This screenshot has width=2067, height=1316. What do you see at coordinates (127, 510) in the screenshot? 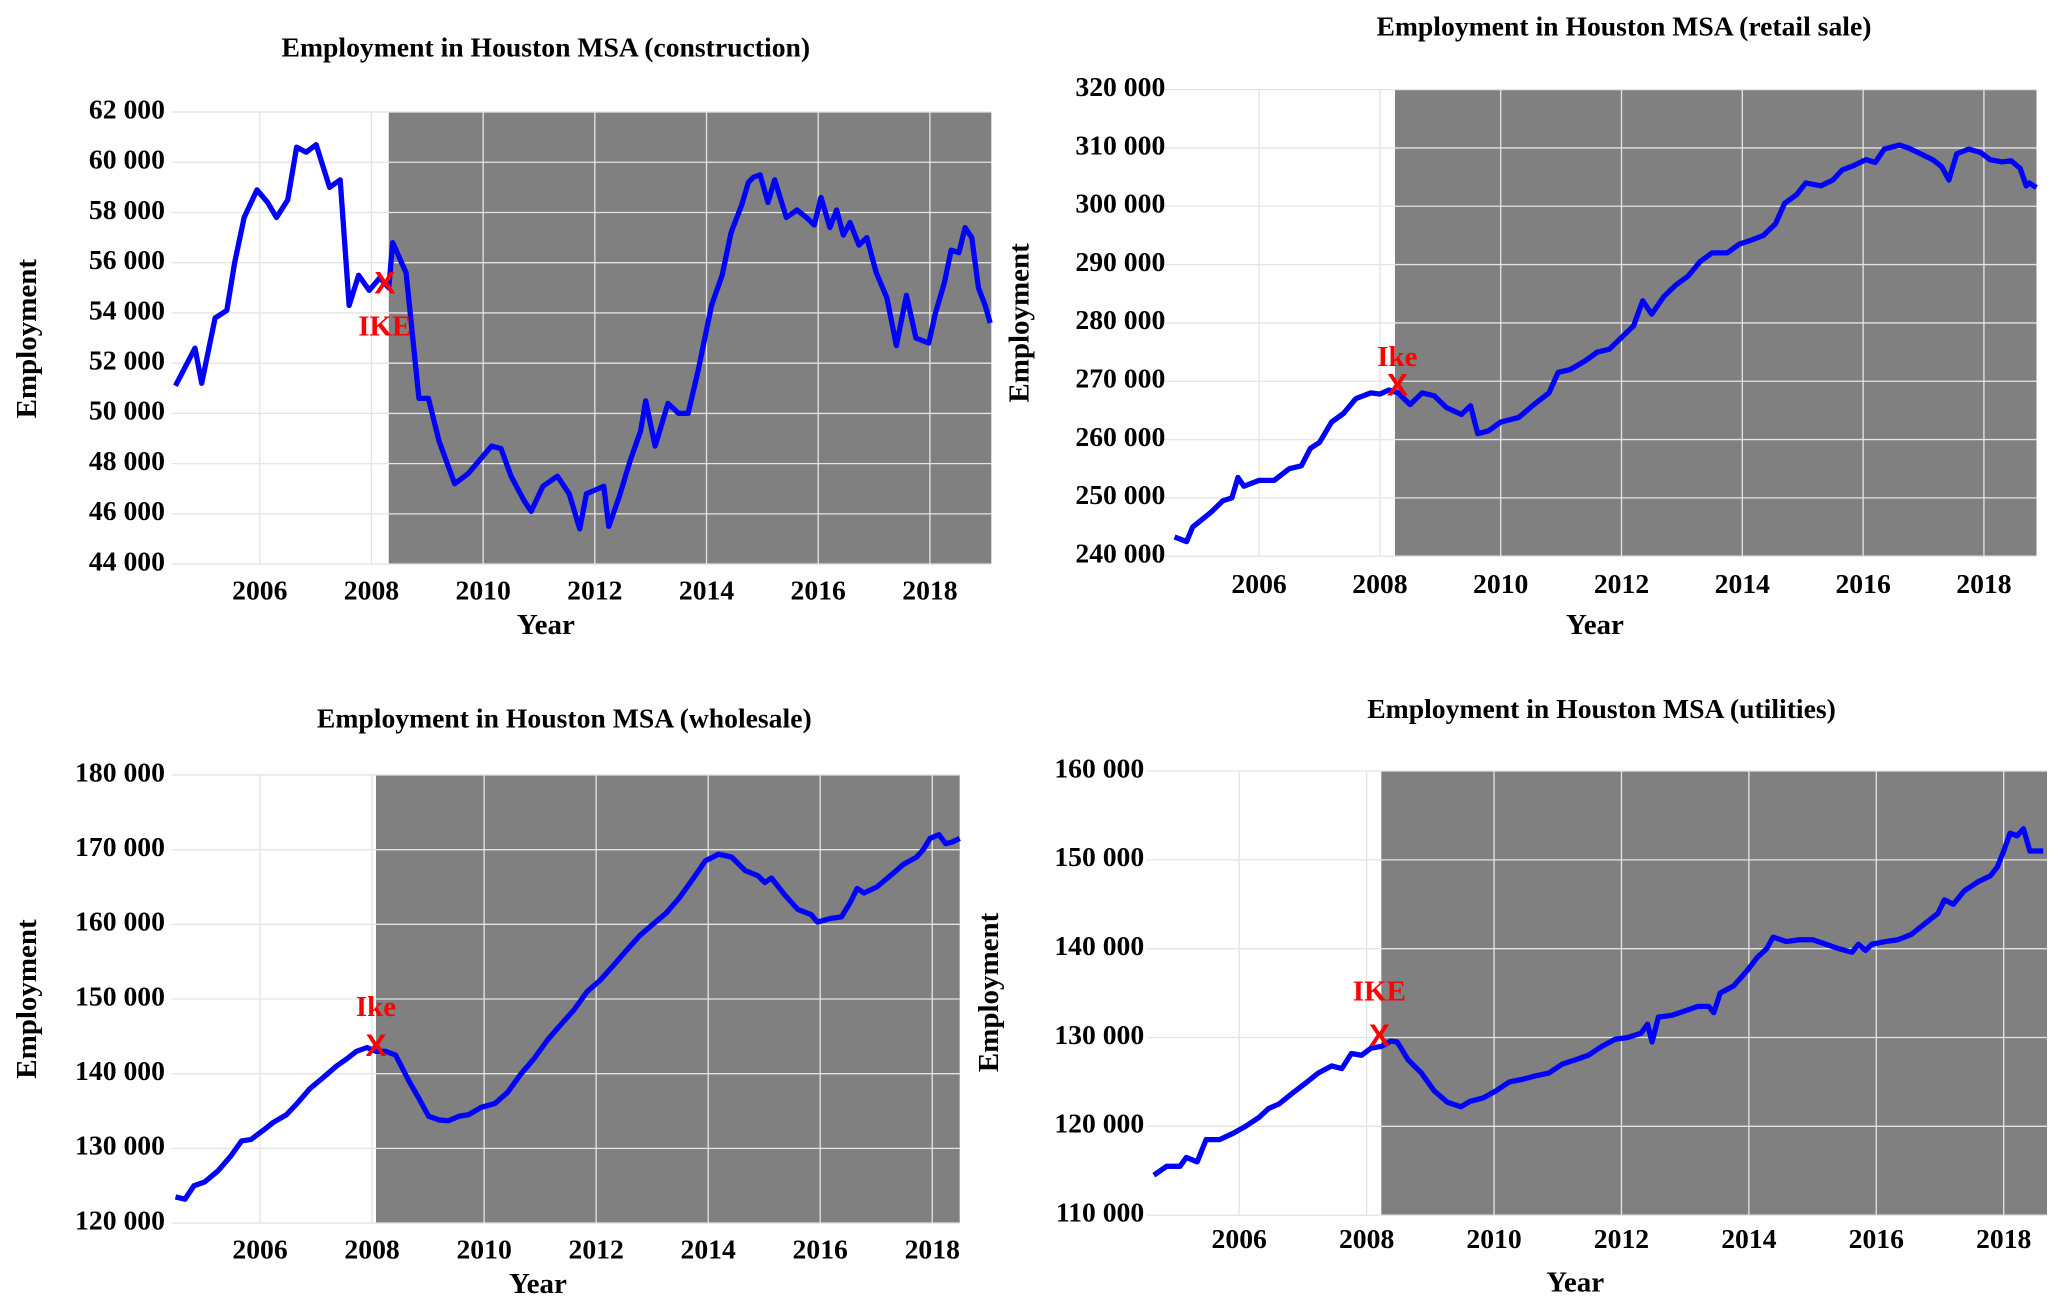
I see `y-tick-label: 46 000` at bounding box center [127, 510].